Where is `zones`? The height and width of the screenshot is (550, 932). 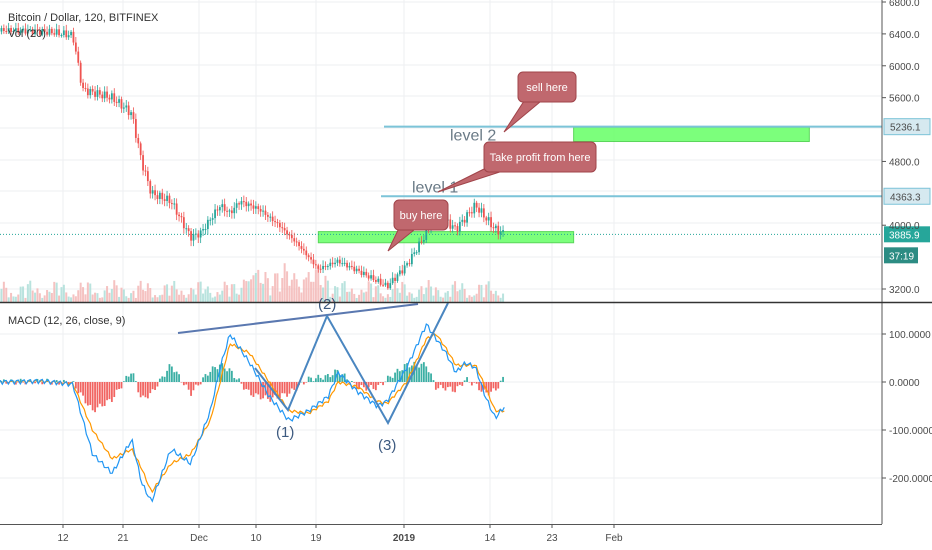 zones is located at coordinates (563, 185).